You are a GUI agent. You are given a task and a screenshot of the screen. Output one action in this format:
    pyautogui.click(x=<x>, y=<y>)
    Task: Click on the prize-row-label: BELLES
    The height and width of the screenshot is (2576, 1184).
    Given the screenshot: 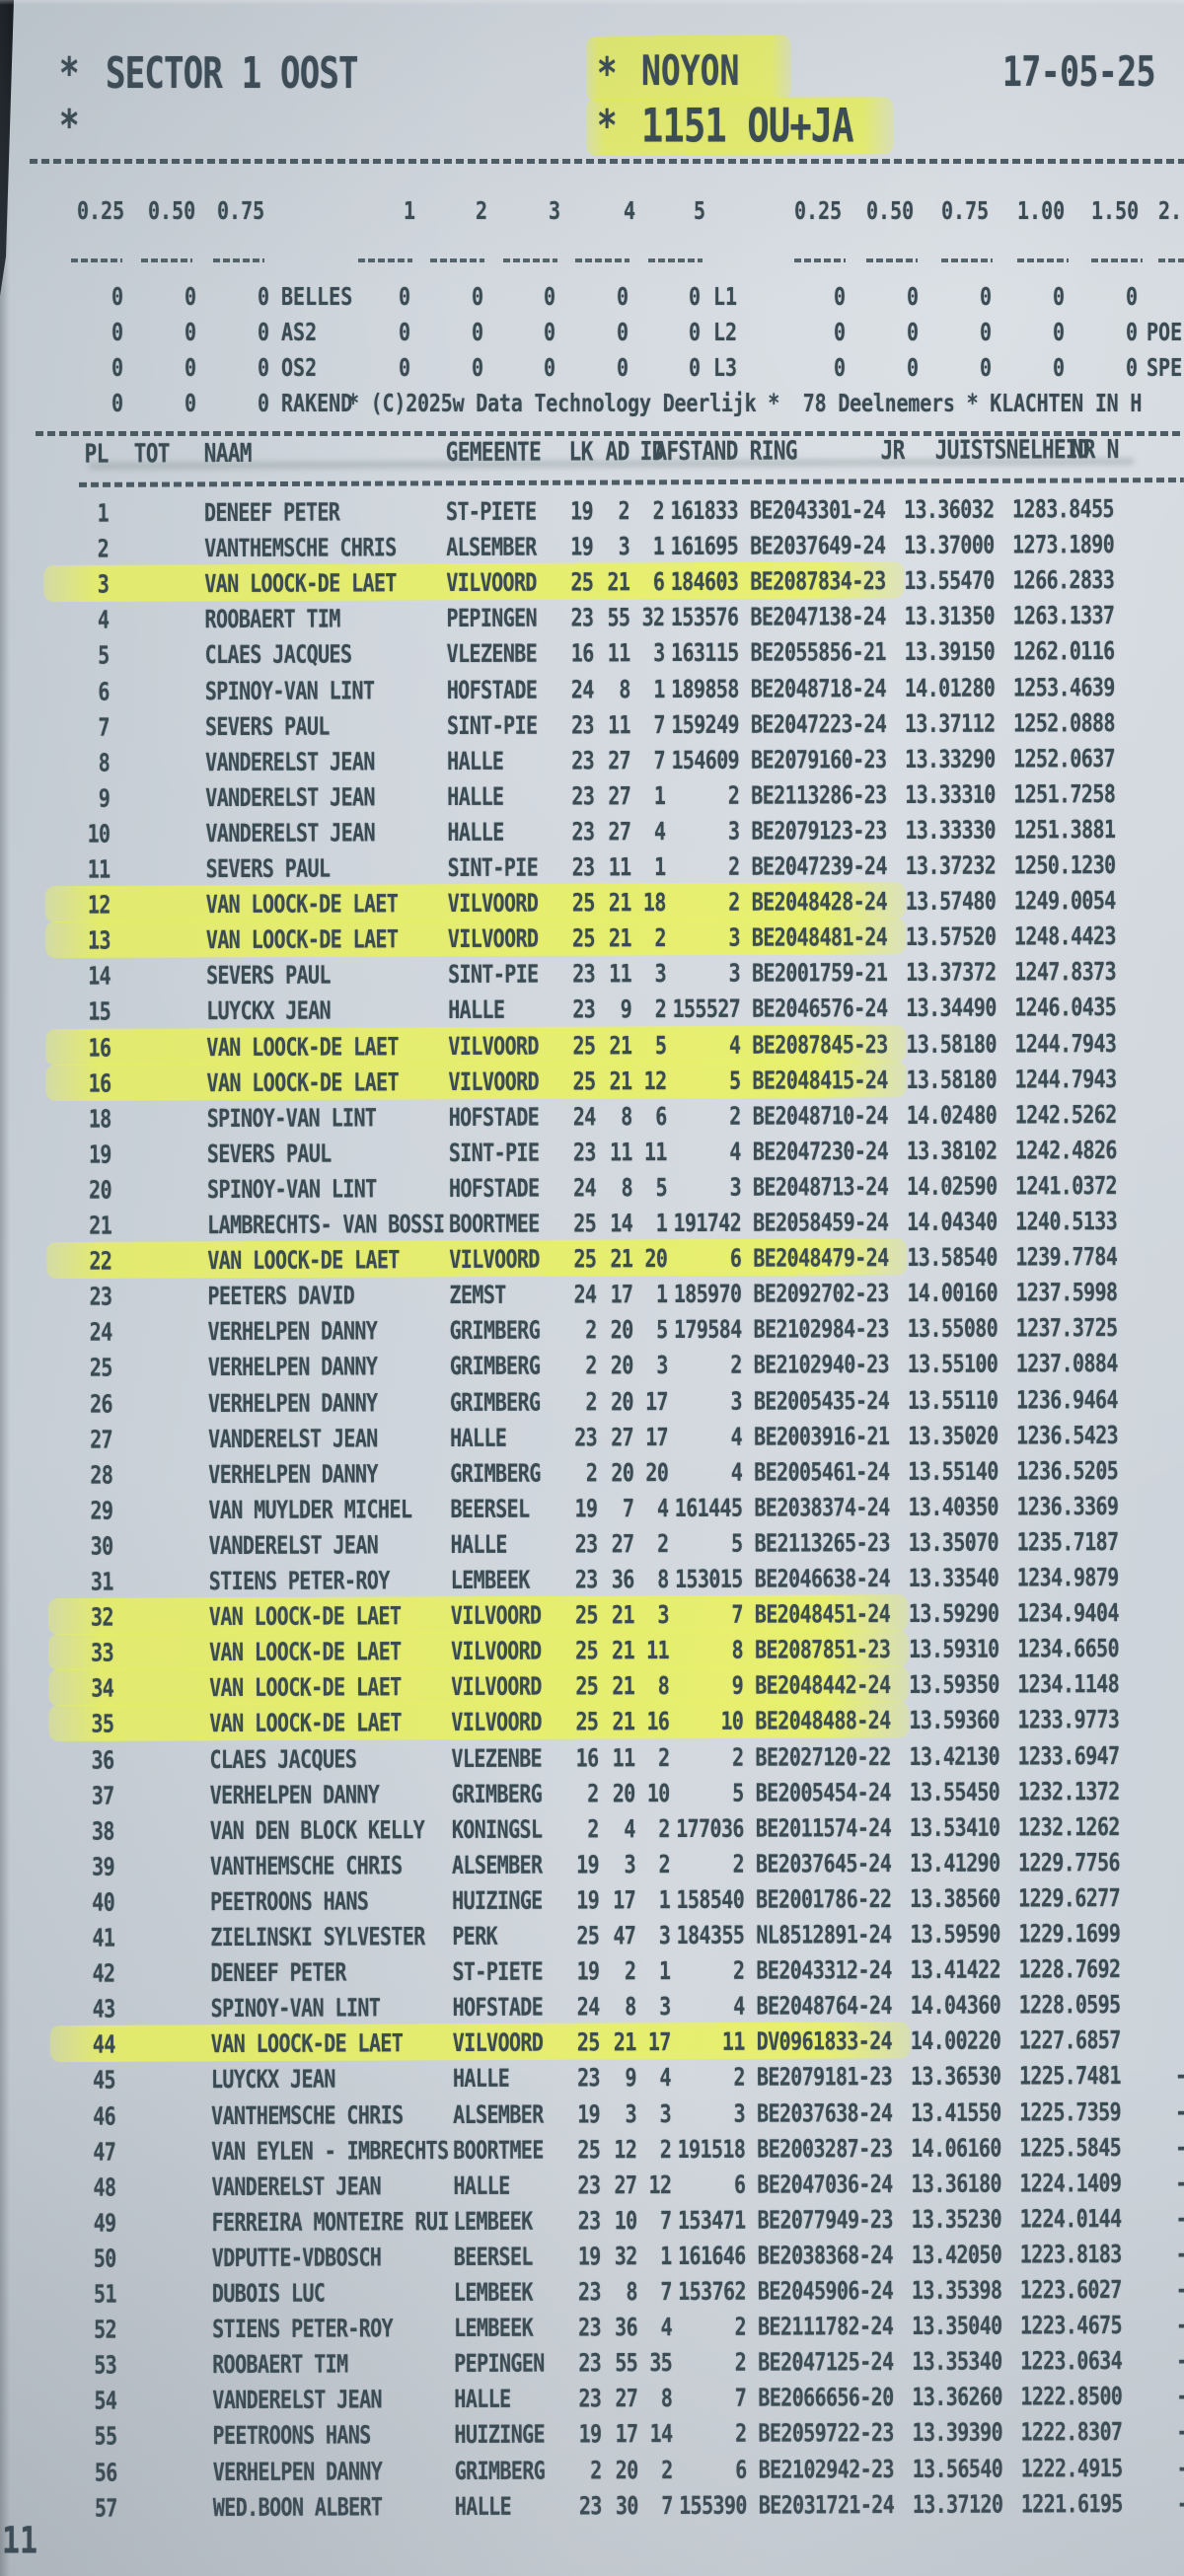 What is the action you would take?
    pyautogui.click(x=317, y=296)
    